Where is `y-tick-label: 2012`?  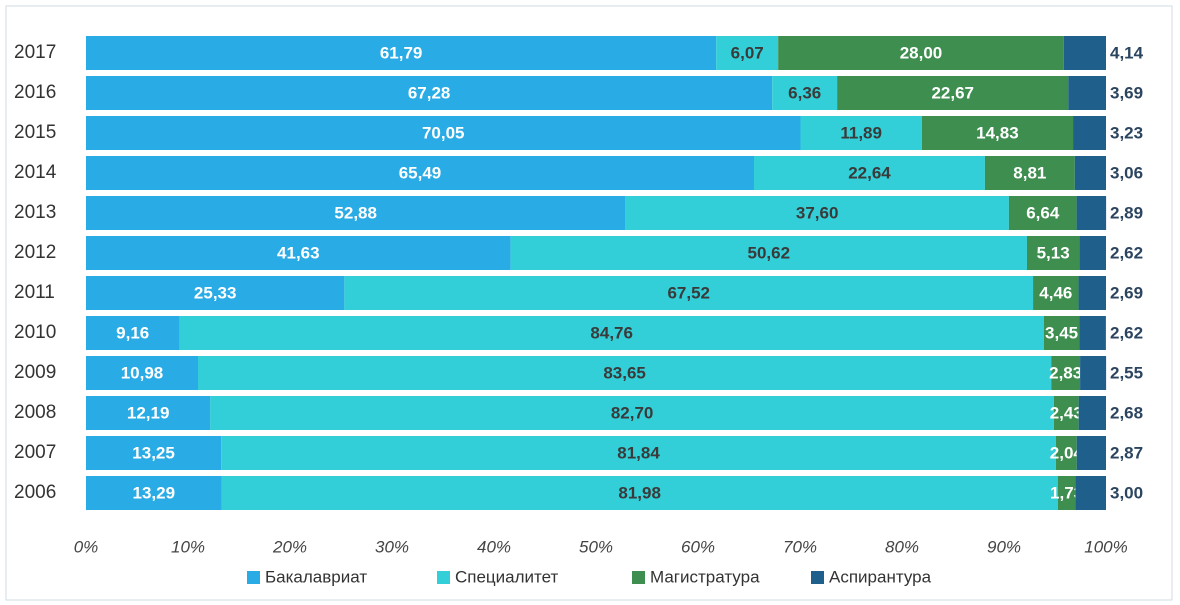
y-tick-label: 2012 is located at coordinates (35, 252).